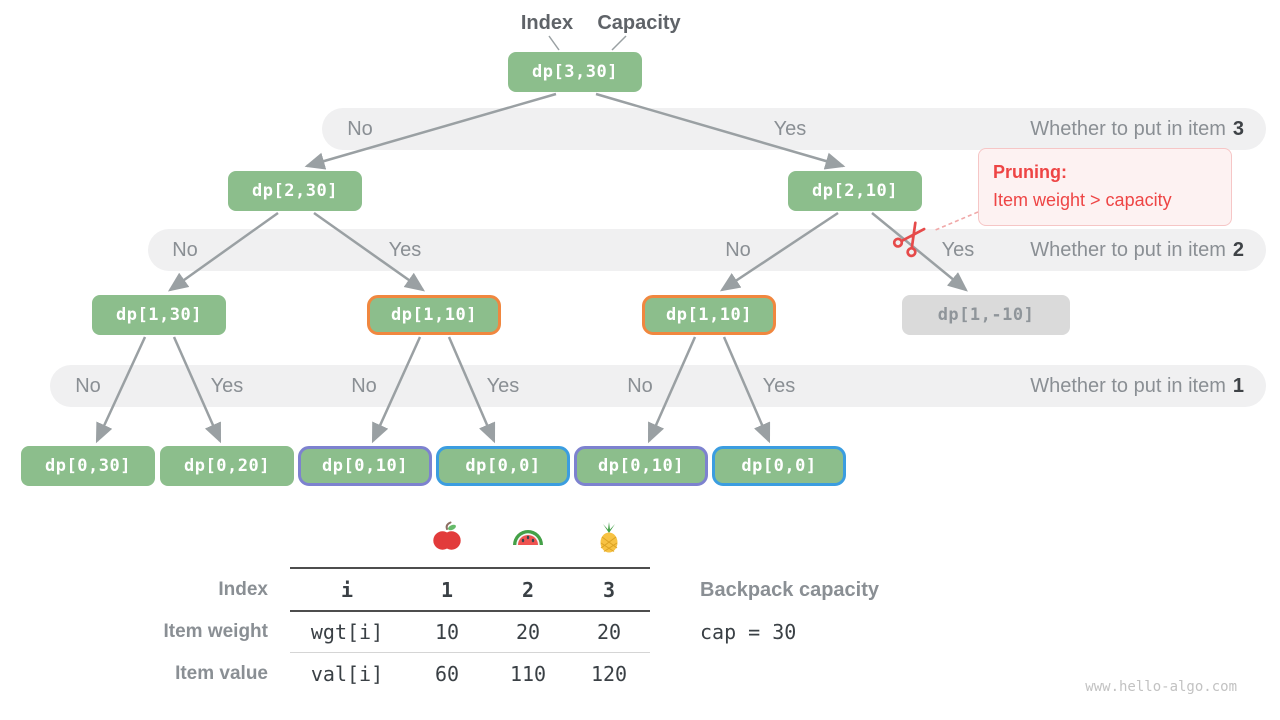 This screenshot has width=1280, height=720. I want to click on decision-band-item-2: No Yes No Yes Whether to put in item 2, so click(707, 250).